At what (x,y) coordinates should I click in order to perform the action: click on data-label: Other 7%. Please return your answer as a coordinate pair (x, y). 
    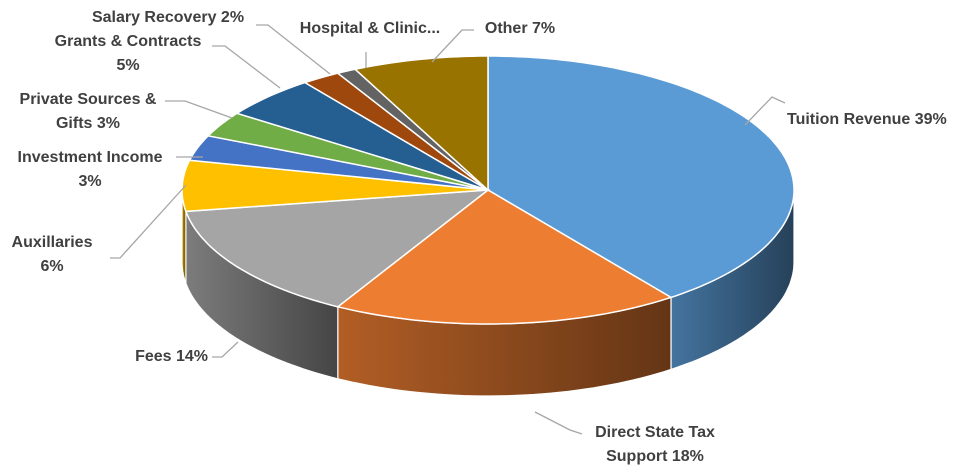
    Looking at the image, I should click on (520, 28).